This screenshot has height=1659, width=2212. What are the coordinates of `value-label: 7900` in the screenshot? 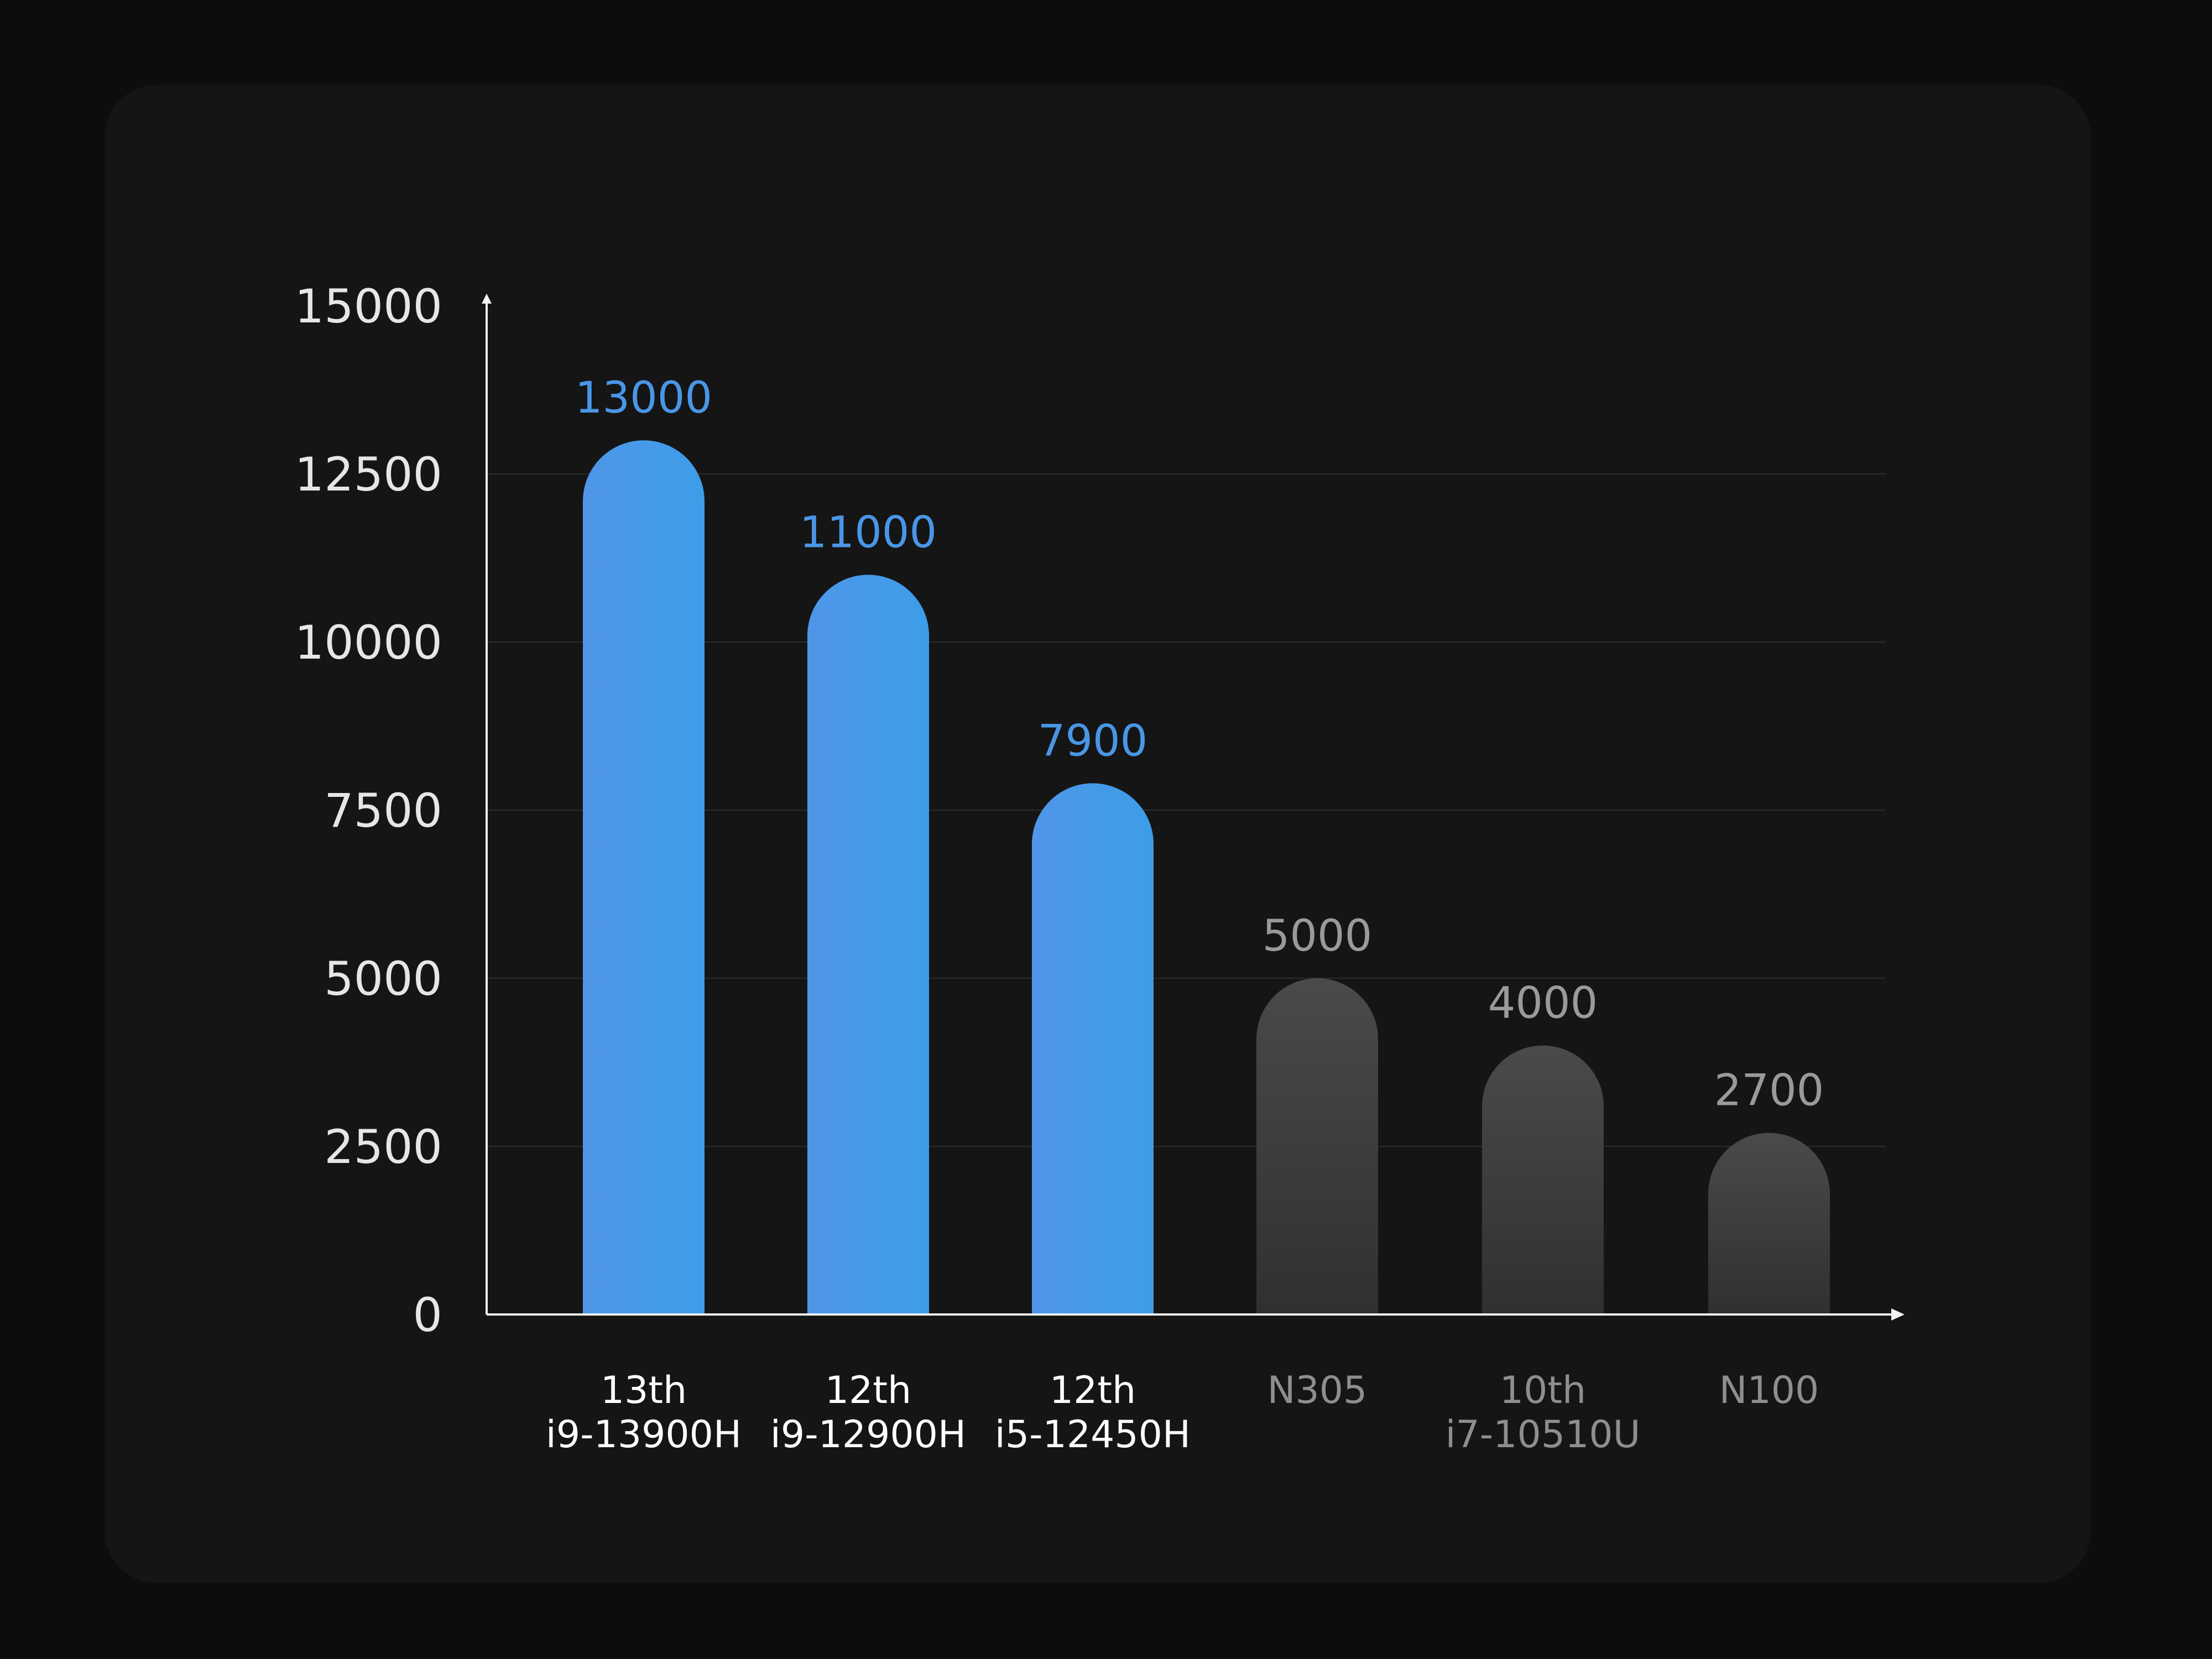 It's located at (1093, 741).